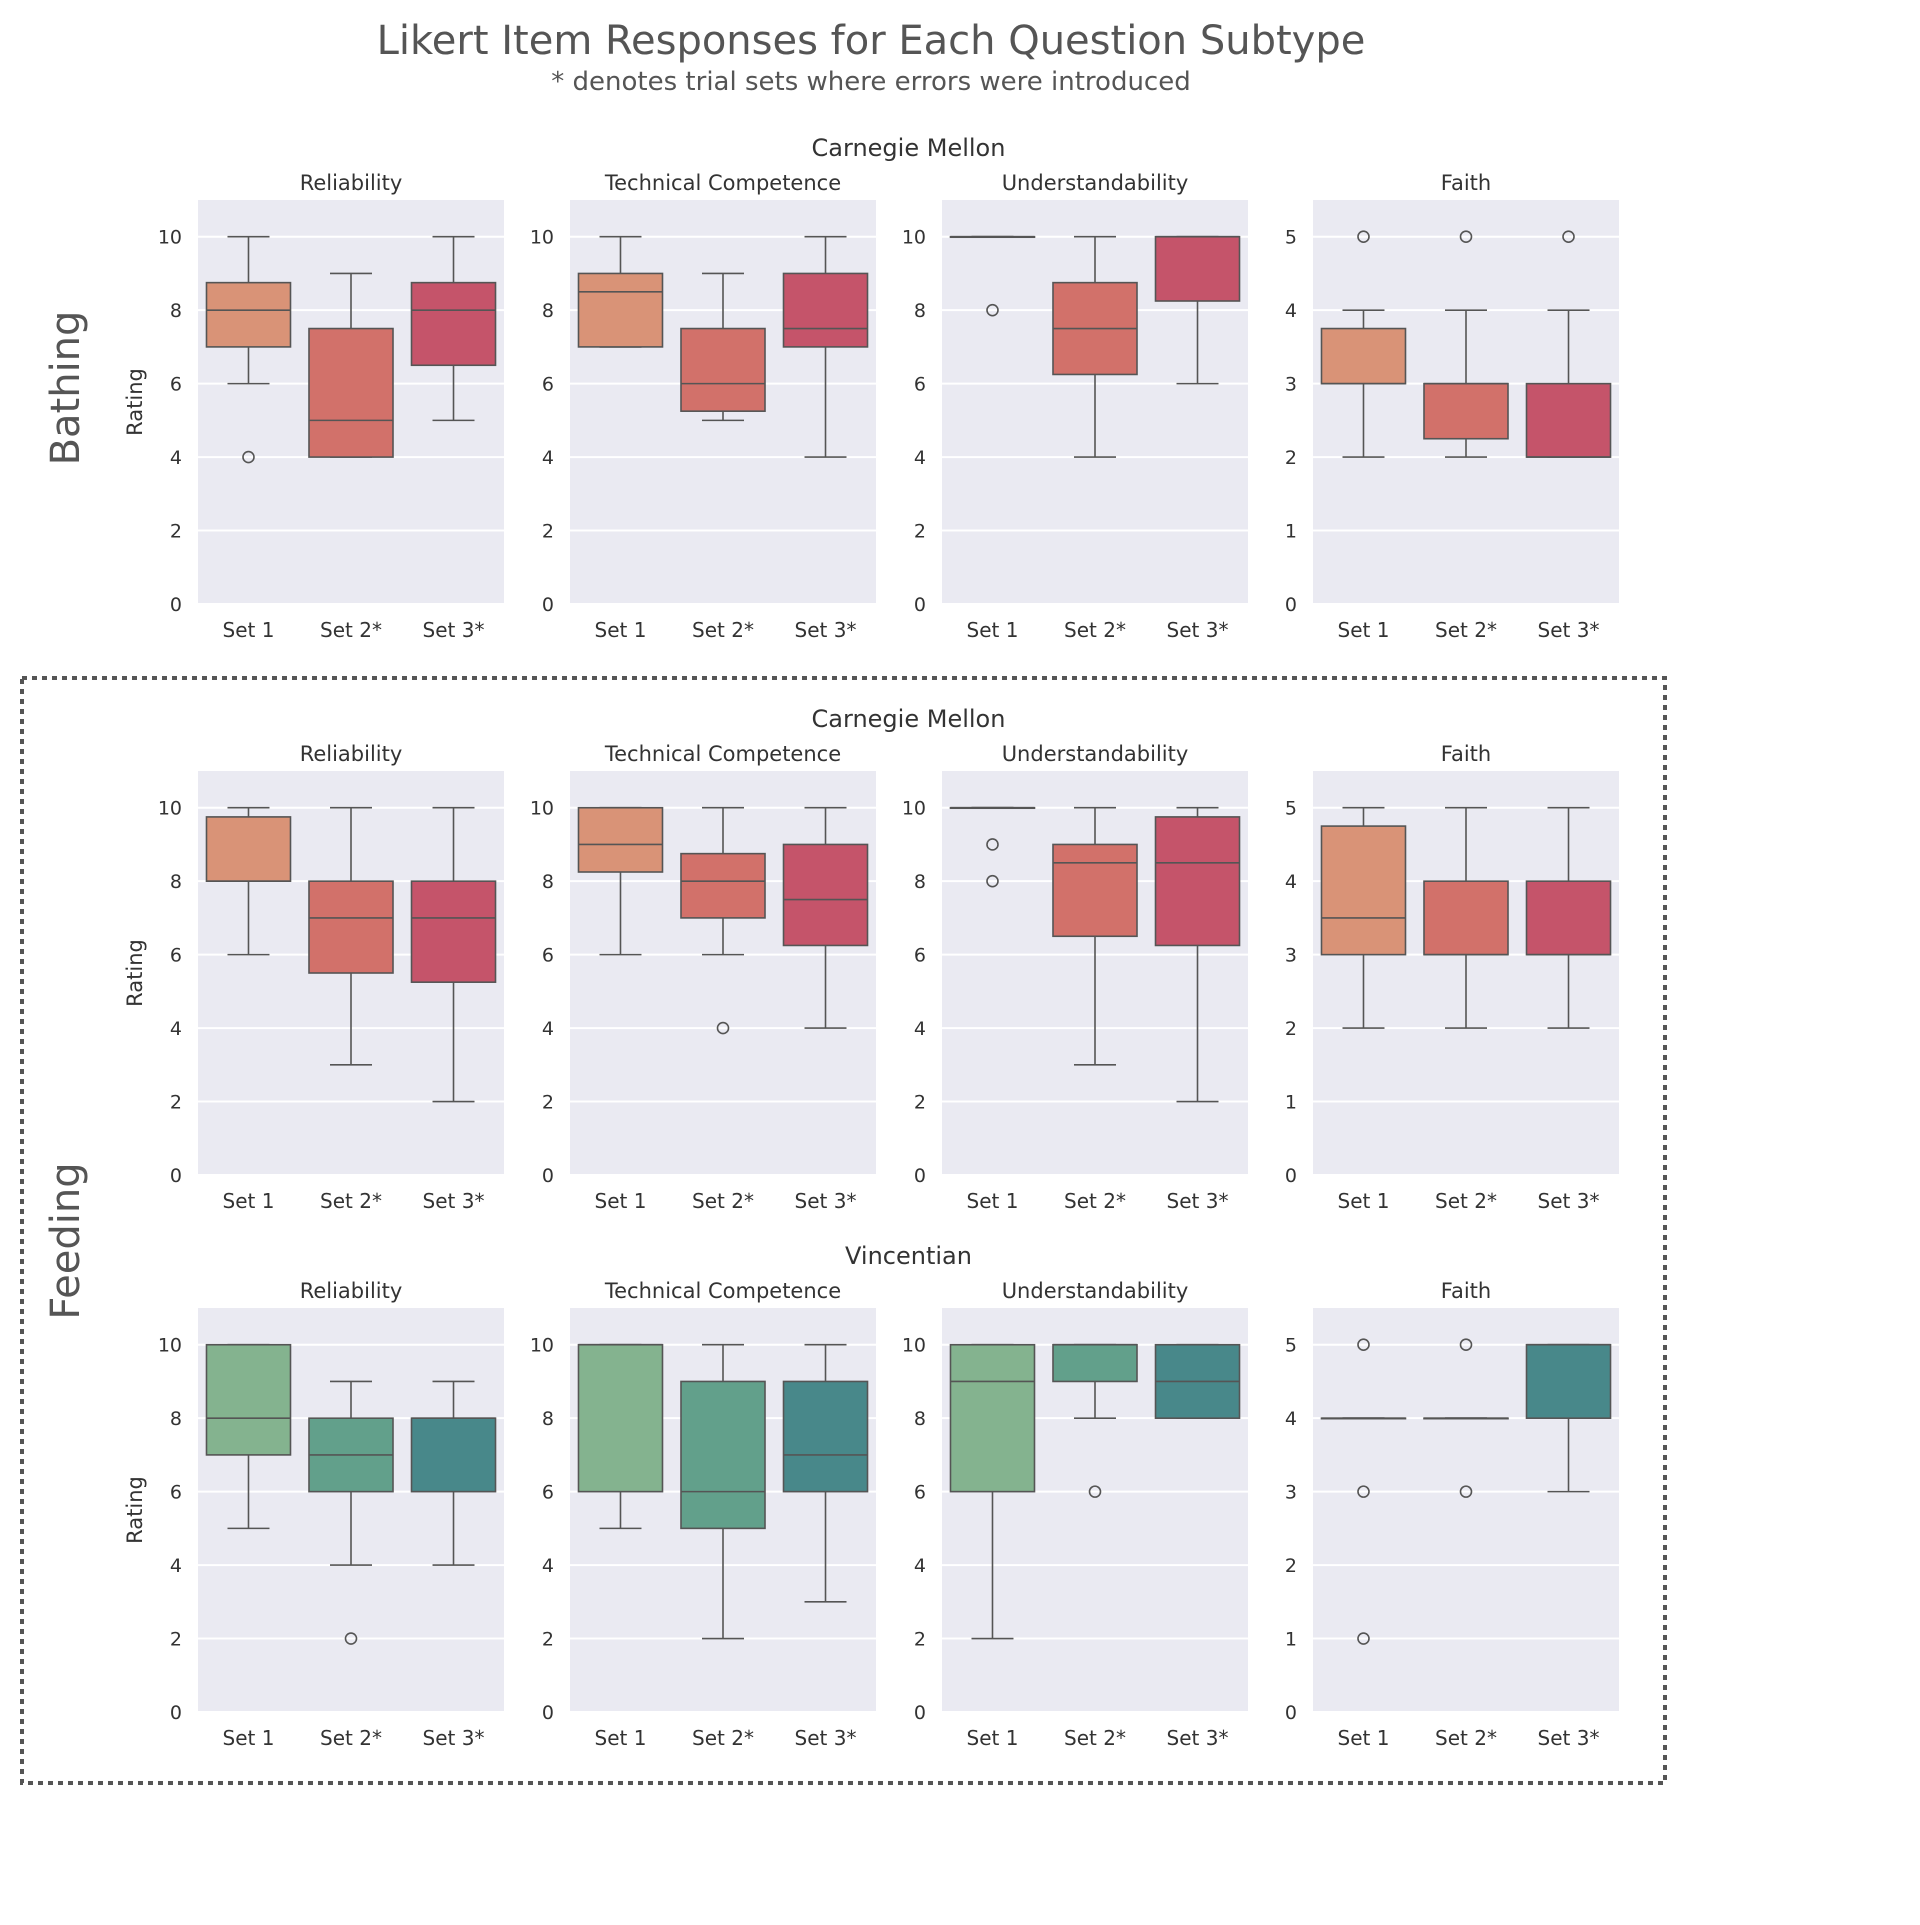  Describe the element at coordinates (908, 1256) in the screenshot. I see `institution-title: Vincentian` at that location.